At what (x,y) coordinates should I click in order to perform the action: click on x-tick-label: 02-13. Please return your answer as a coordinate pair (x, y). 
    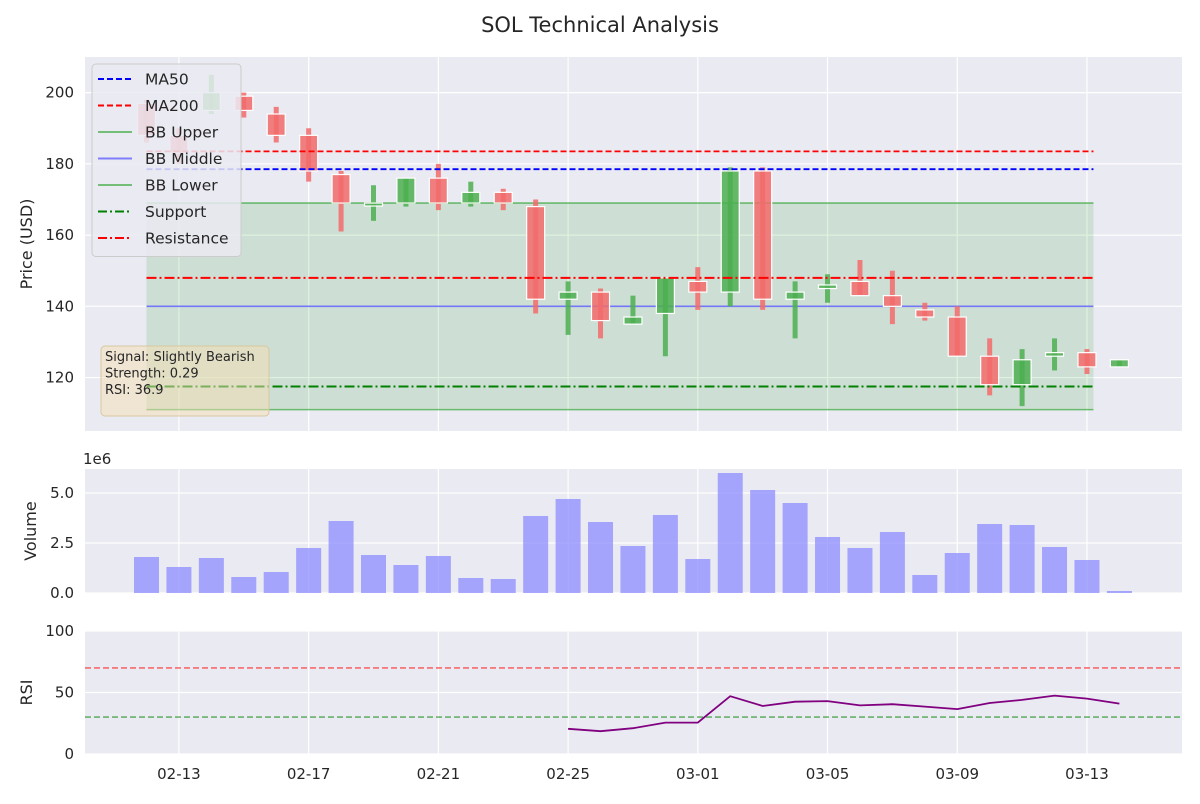
    Looking at the image, I should click on (179, 774).